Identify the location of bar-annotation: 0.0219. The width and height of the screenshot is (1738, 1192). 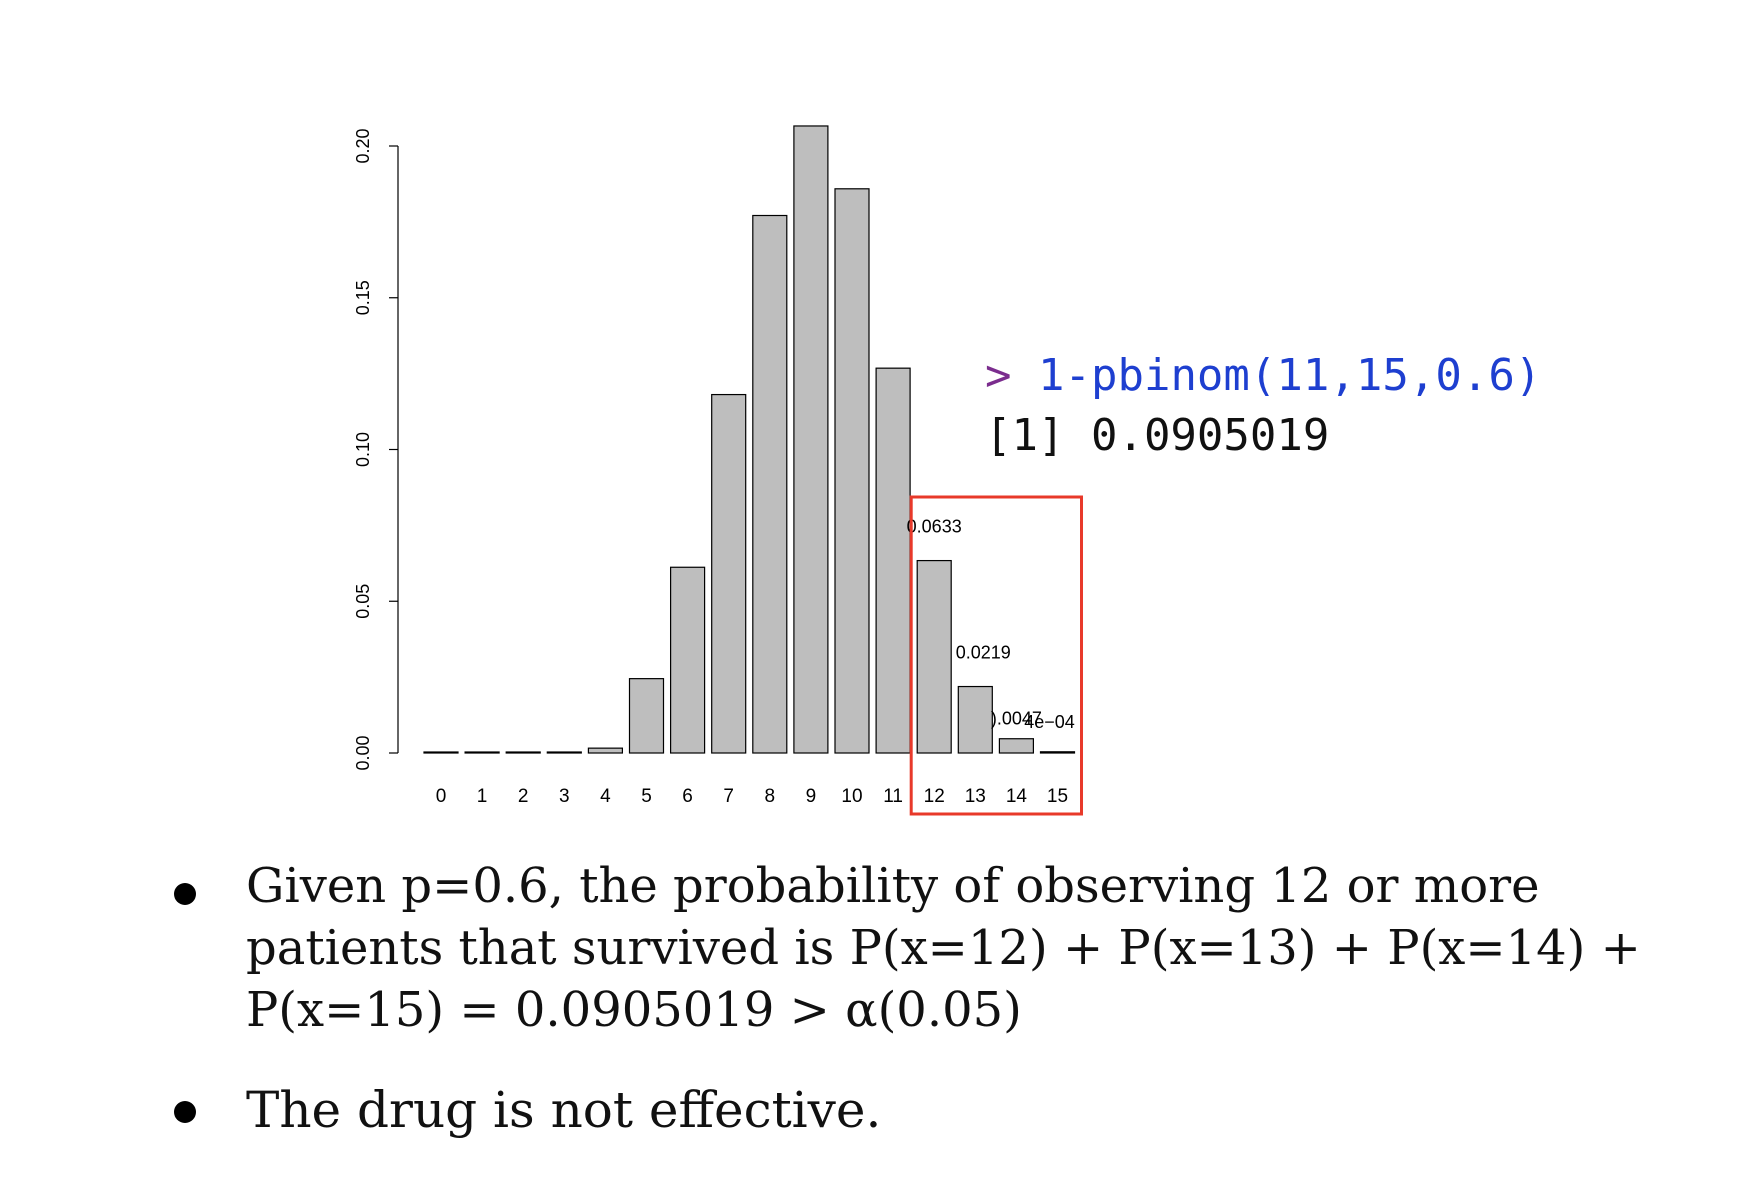
(983, 653).